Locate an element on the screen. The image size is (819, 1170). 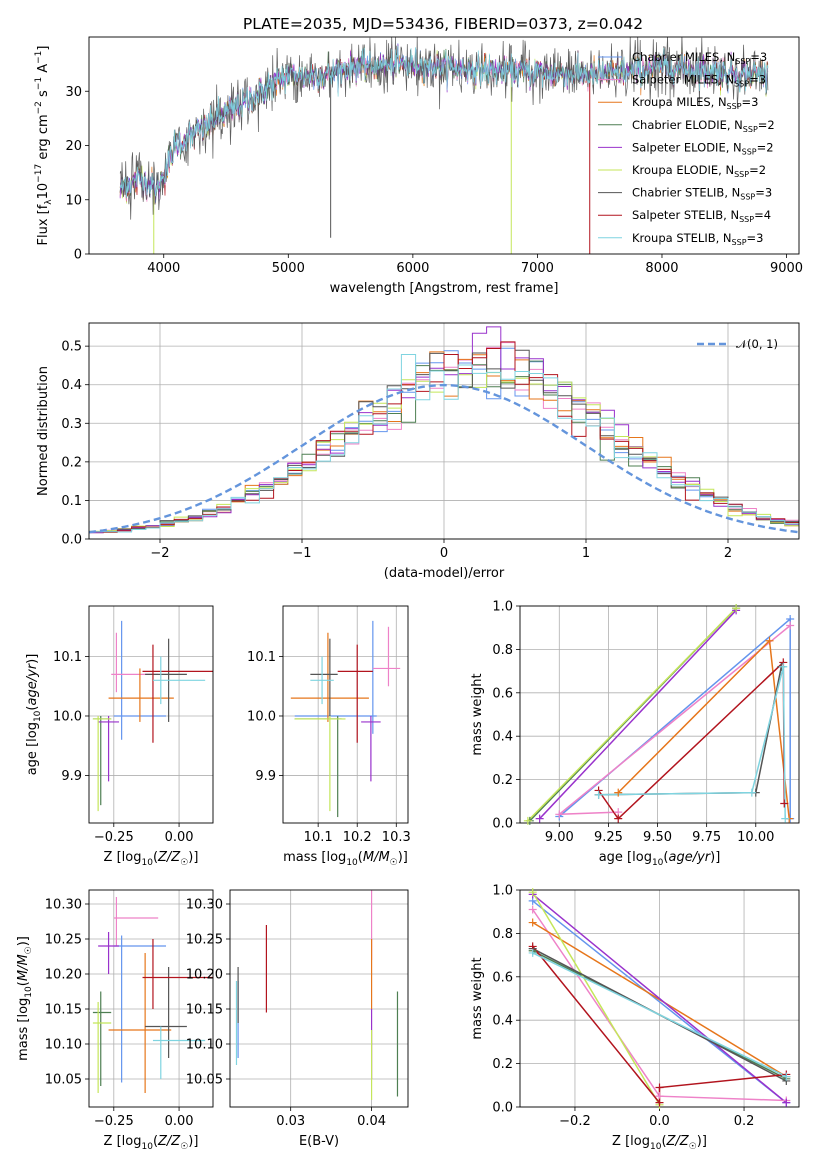
axes-frame is located at coordinates (659, 714).